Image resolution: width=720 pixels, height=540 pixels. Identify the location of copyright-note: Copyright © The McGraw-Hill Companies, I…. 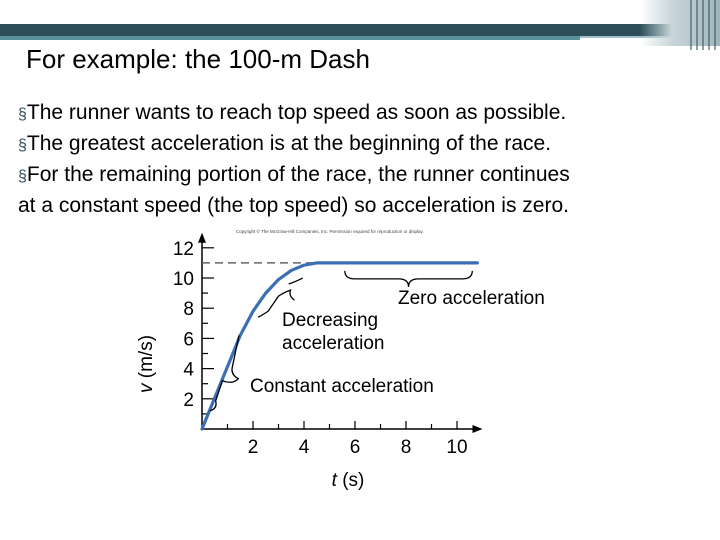
(330, 231).